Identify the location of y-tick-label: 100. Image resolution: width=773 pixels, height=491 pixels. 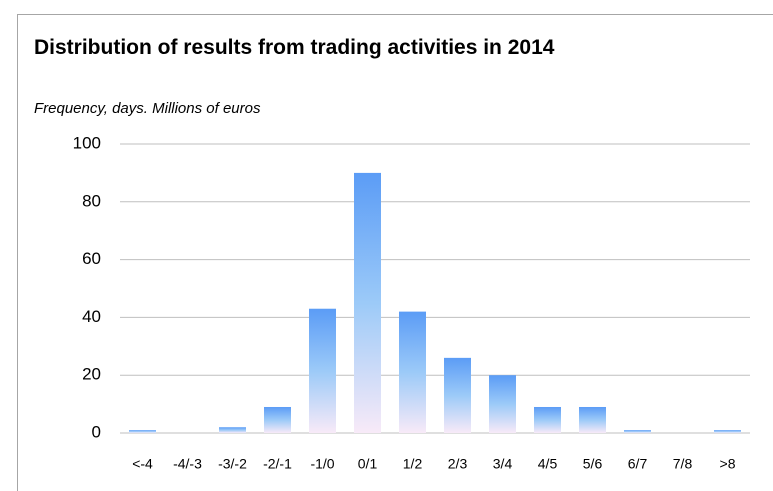
(87, 142).